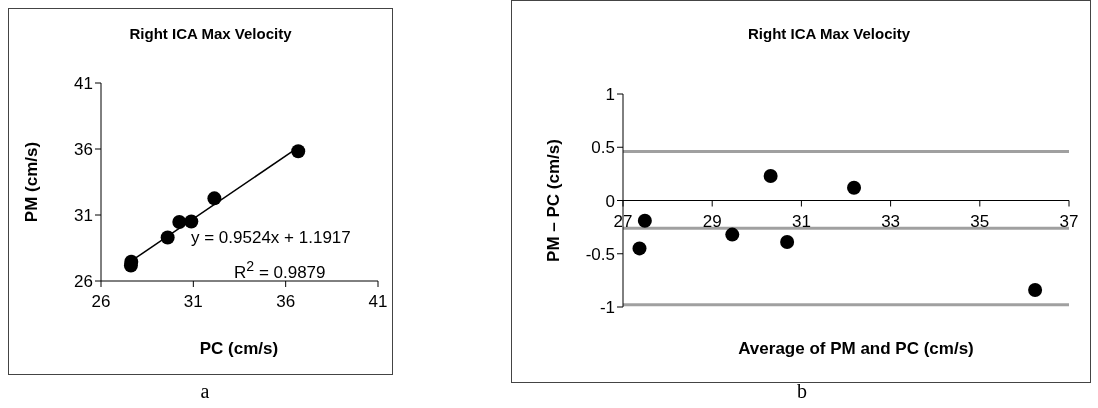 Image resolution: width=1098 pixels, height=408 pixels. I want to click on x-tick-label: 33, so click(891, 221).